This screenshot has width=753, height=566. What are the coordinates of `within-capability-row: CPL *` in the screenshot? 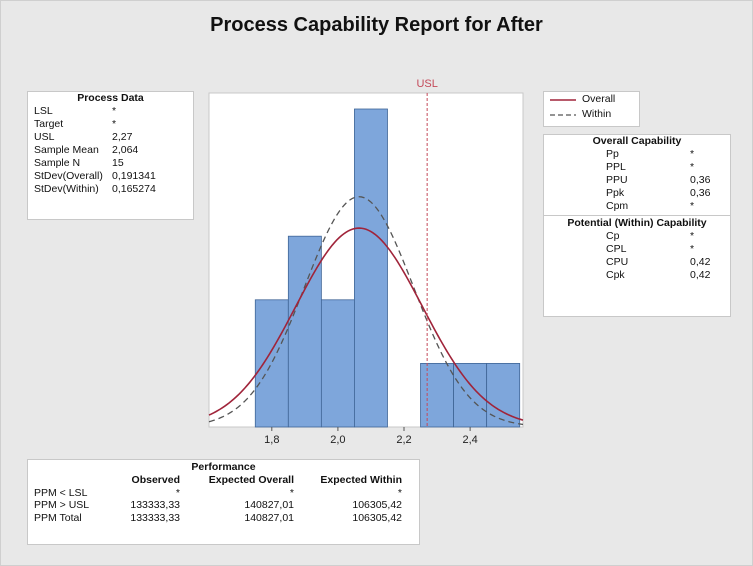 It's located at (637, 249).